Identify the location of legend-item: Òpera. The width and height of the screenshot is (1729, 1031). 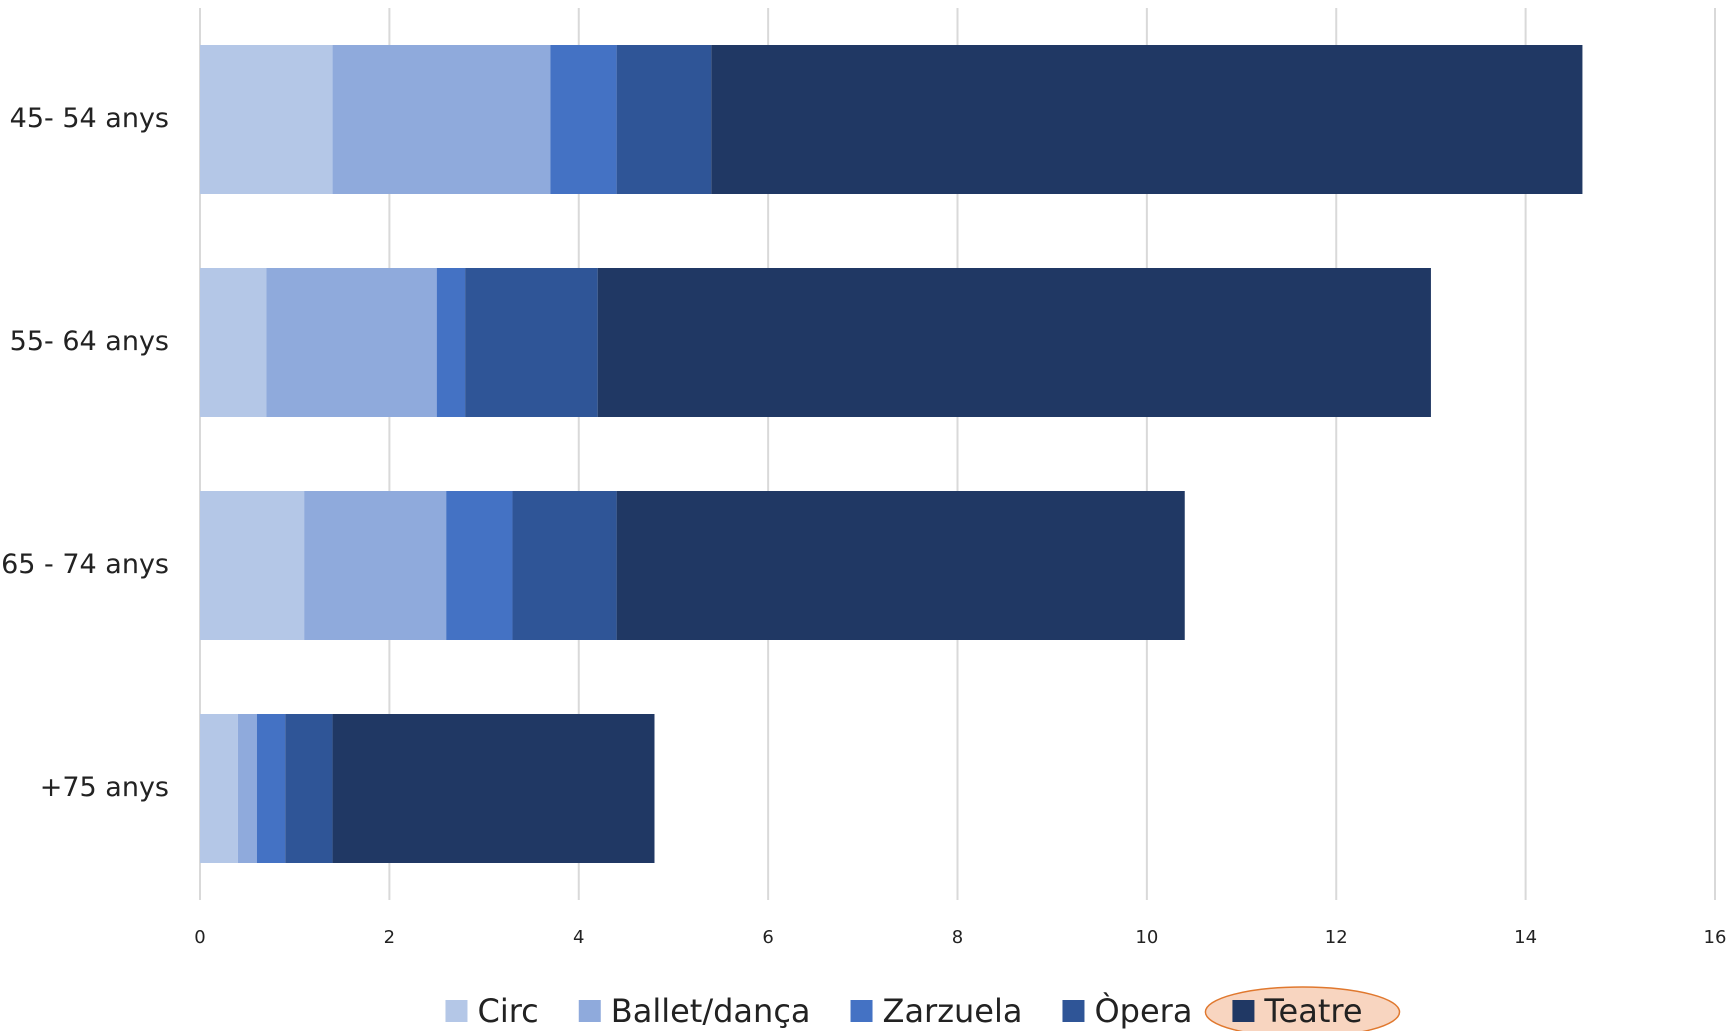
(1127, 1010).